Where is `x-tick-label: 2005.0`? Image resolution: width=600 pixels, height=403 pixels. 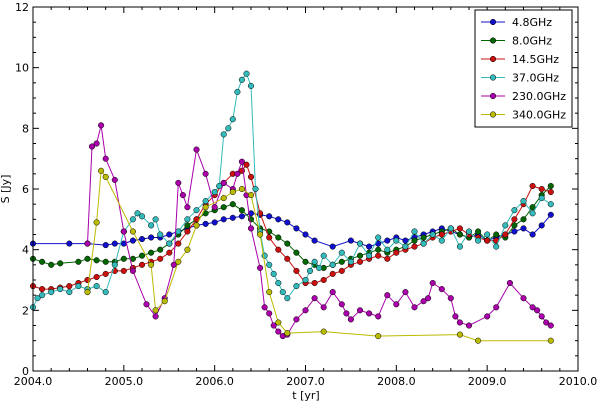
x-tick-label: 2005.0 is located at coordinates (124, 381).